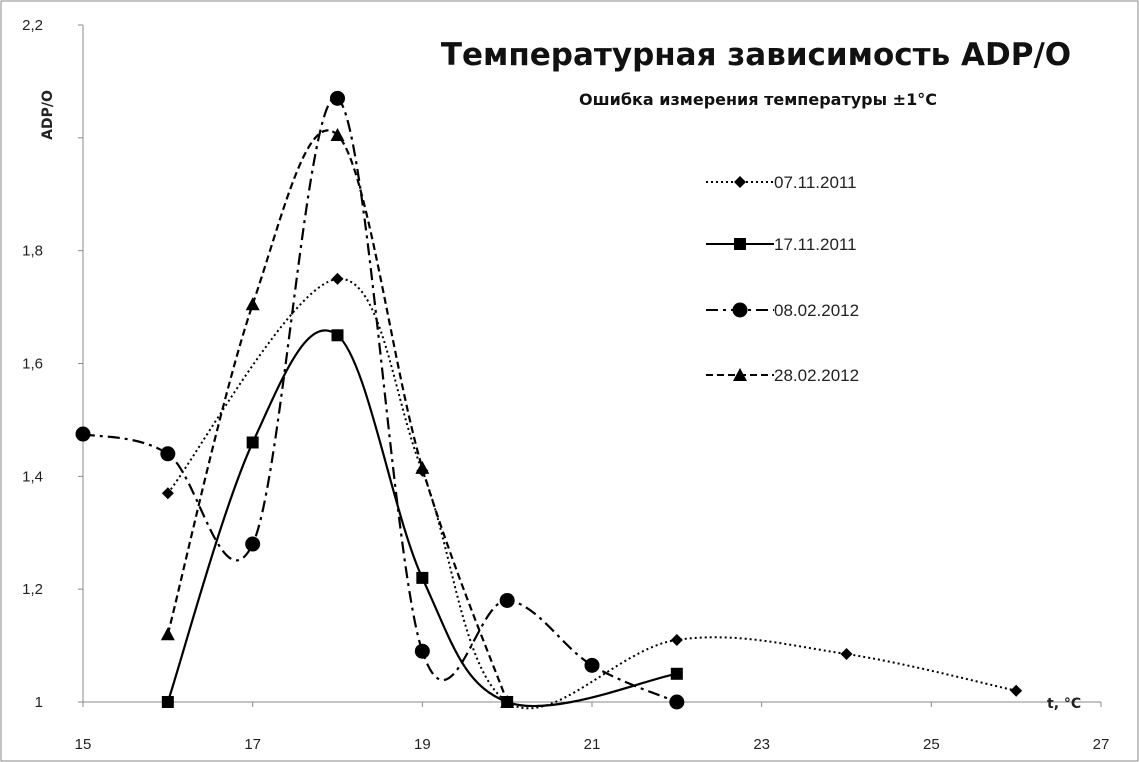 The image size is (1139, 762). What do you see at coordinates (32, 476) in the screenshot?
I see `y-tick-label: 1,4` at bounding box center [32, 476].